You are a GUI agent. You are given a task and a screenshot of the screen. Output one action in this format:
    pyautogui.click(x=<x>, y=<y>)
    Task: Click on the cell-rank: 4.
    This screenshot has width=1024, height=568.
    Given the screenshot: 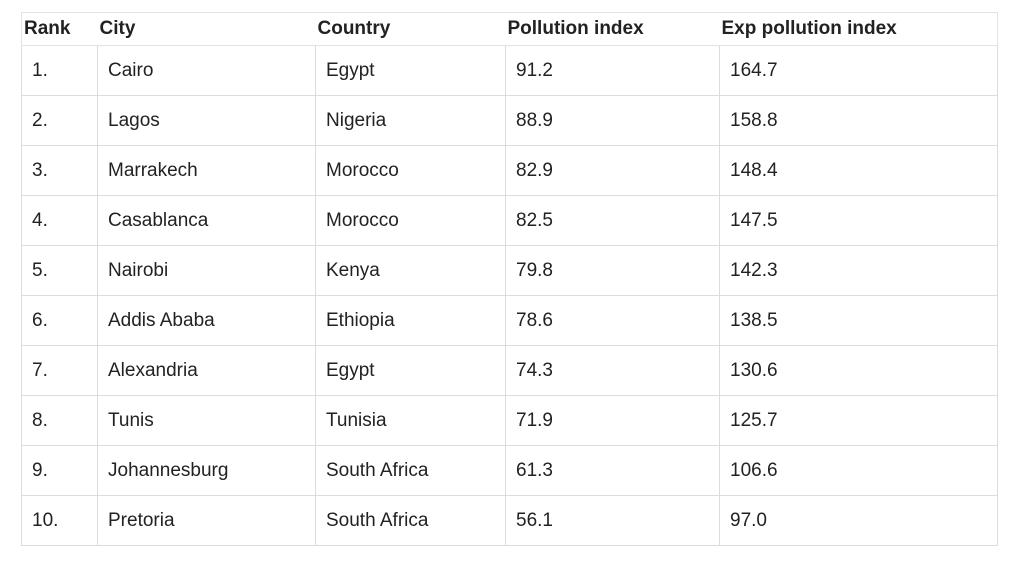 What is the action you would take?
    pyautogui.click(x=59, y=220)
    